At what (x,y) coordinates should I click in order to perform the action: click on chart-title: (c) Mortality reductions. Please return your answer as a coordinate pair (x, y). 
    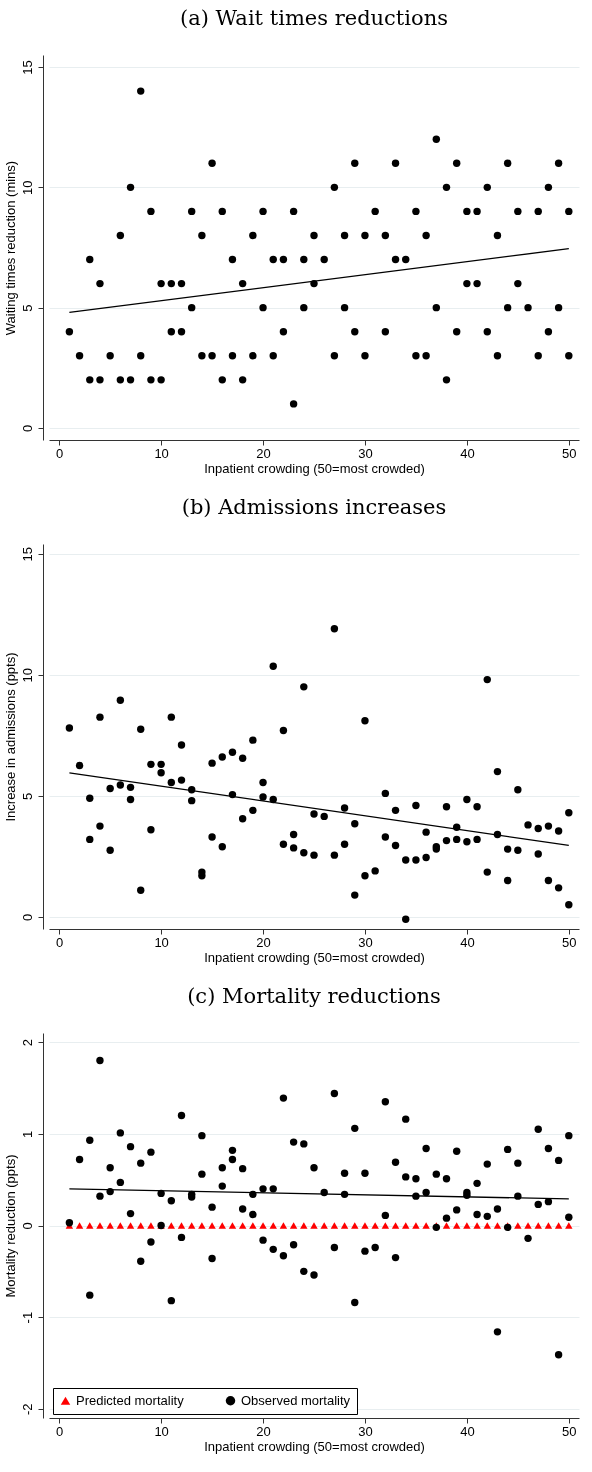
    Looking at the image, I should click on (314, 996).